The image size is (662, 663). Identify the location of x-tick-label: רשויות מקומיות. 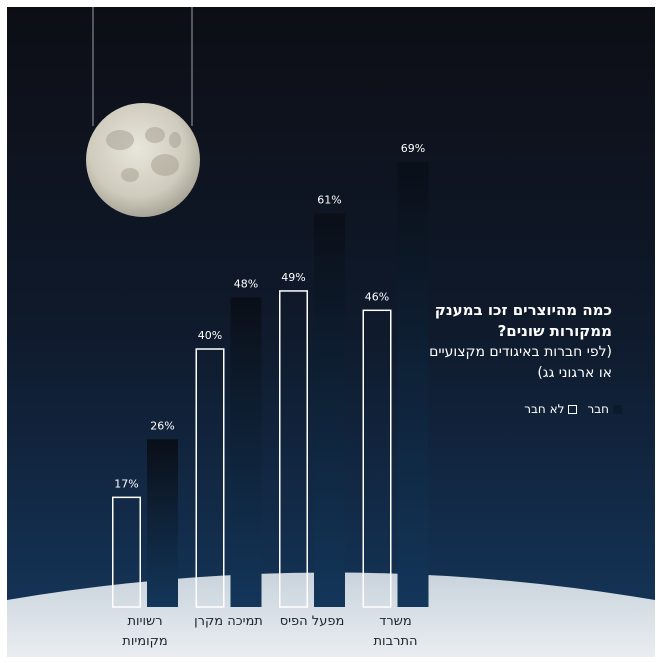
(145, 631).